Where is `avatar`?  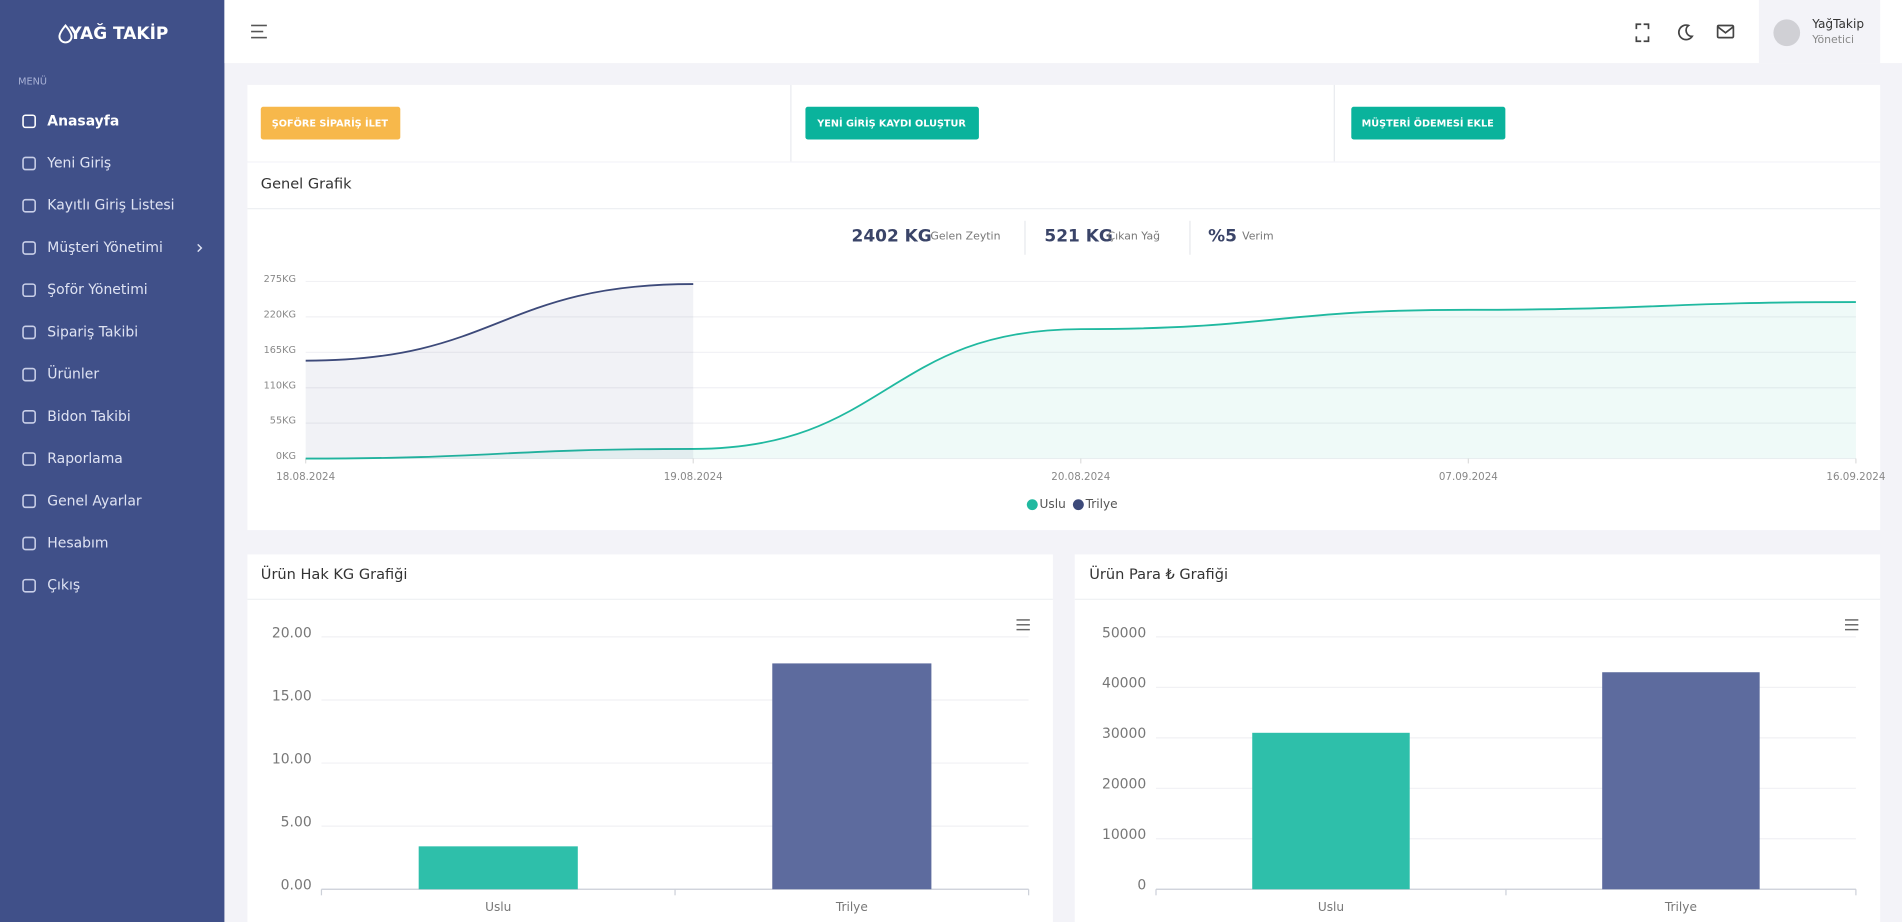
avatar is located at coordinates (1787, 33).